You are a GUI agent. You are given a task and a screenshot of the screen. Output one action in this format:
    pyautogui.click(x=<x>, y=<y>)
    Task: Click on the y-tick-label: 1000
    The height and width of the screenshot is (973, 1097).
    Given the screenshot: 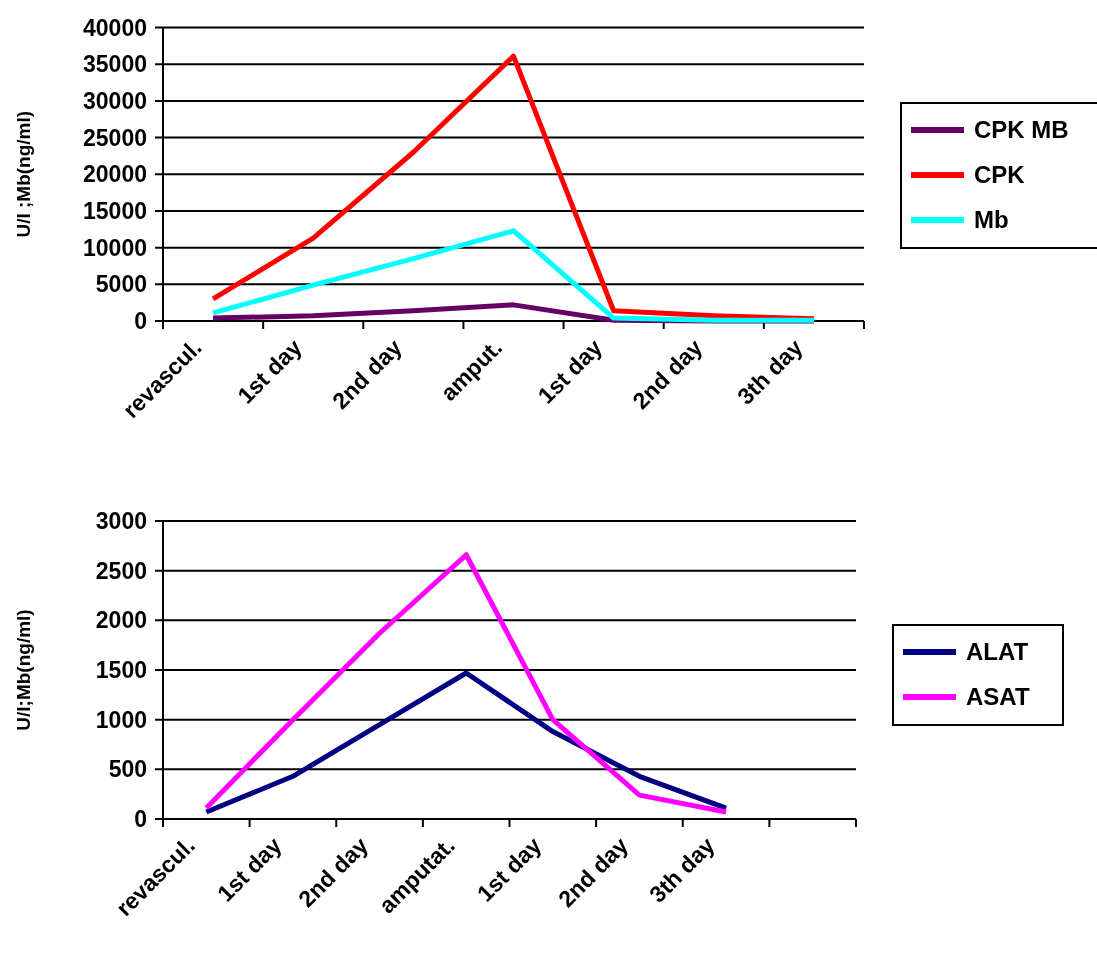 What is the action you would take?
    pyautogui.click(x=121, y=719)
    